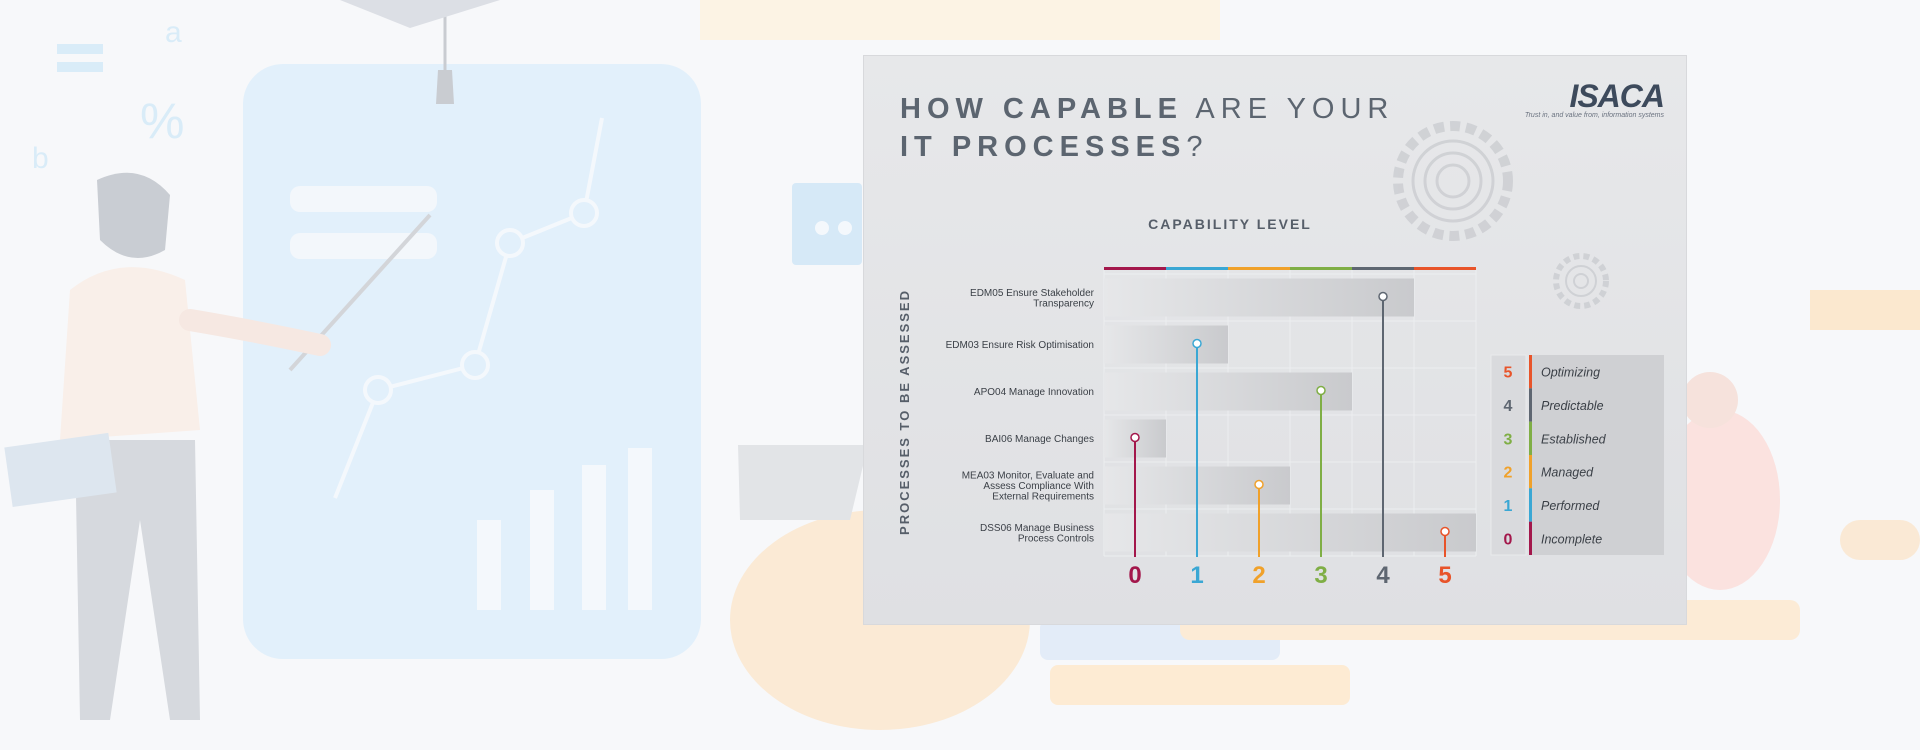  I want to click on legend-level: 3, so click(1508, 439).